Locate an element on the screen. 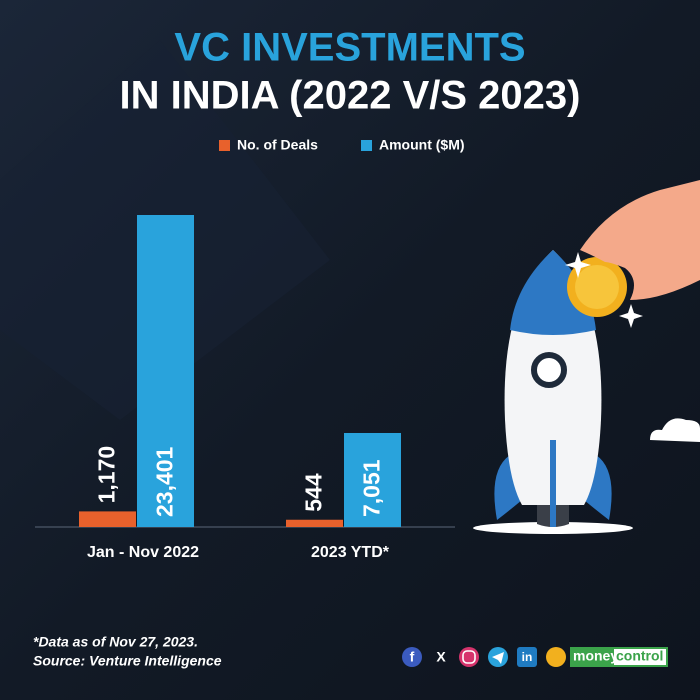 The image size is (700, 700). legend-label: No. of Deals is located at coordinates (277, 145).